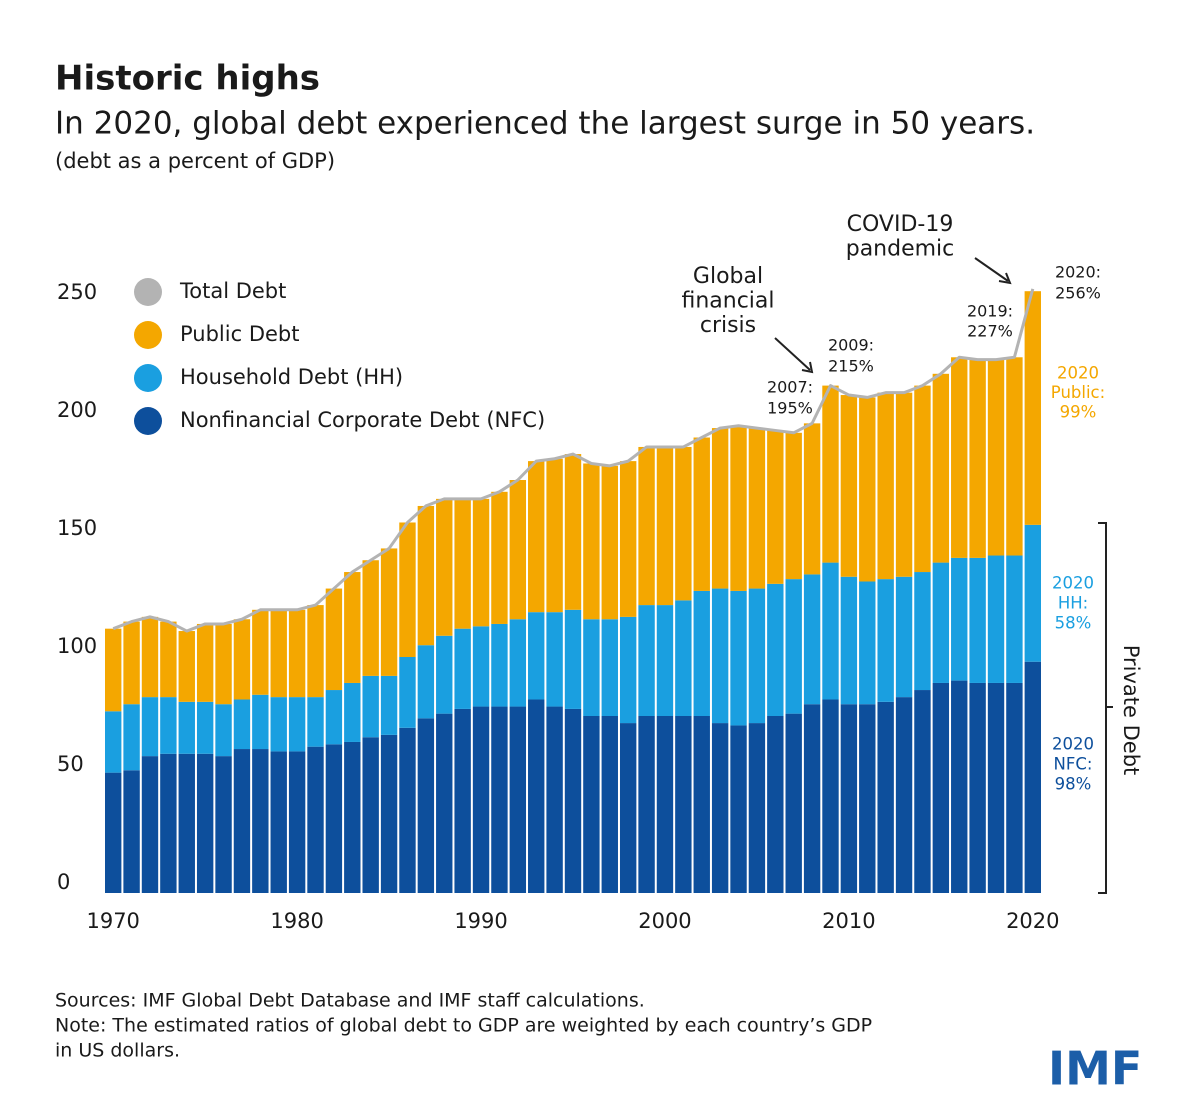 The width and height of the screenshot is (1200, 1117). I want to click on annotation: HH:, so click(1073, 603).